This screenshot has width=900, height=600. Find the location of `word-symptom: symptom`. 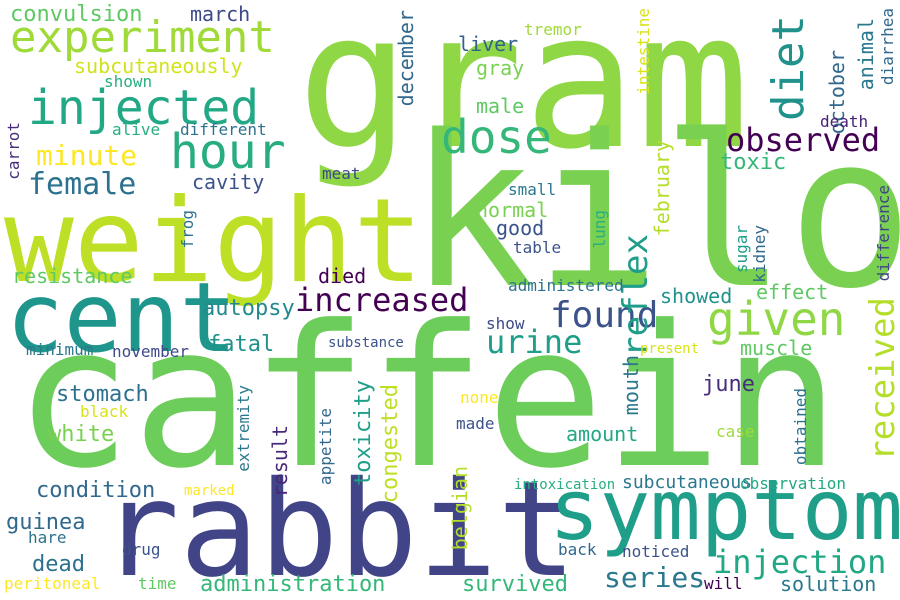

word-symptom: symptom is located at coordinates (724, 510).